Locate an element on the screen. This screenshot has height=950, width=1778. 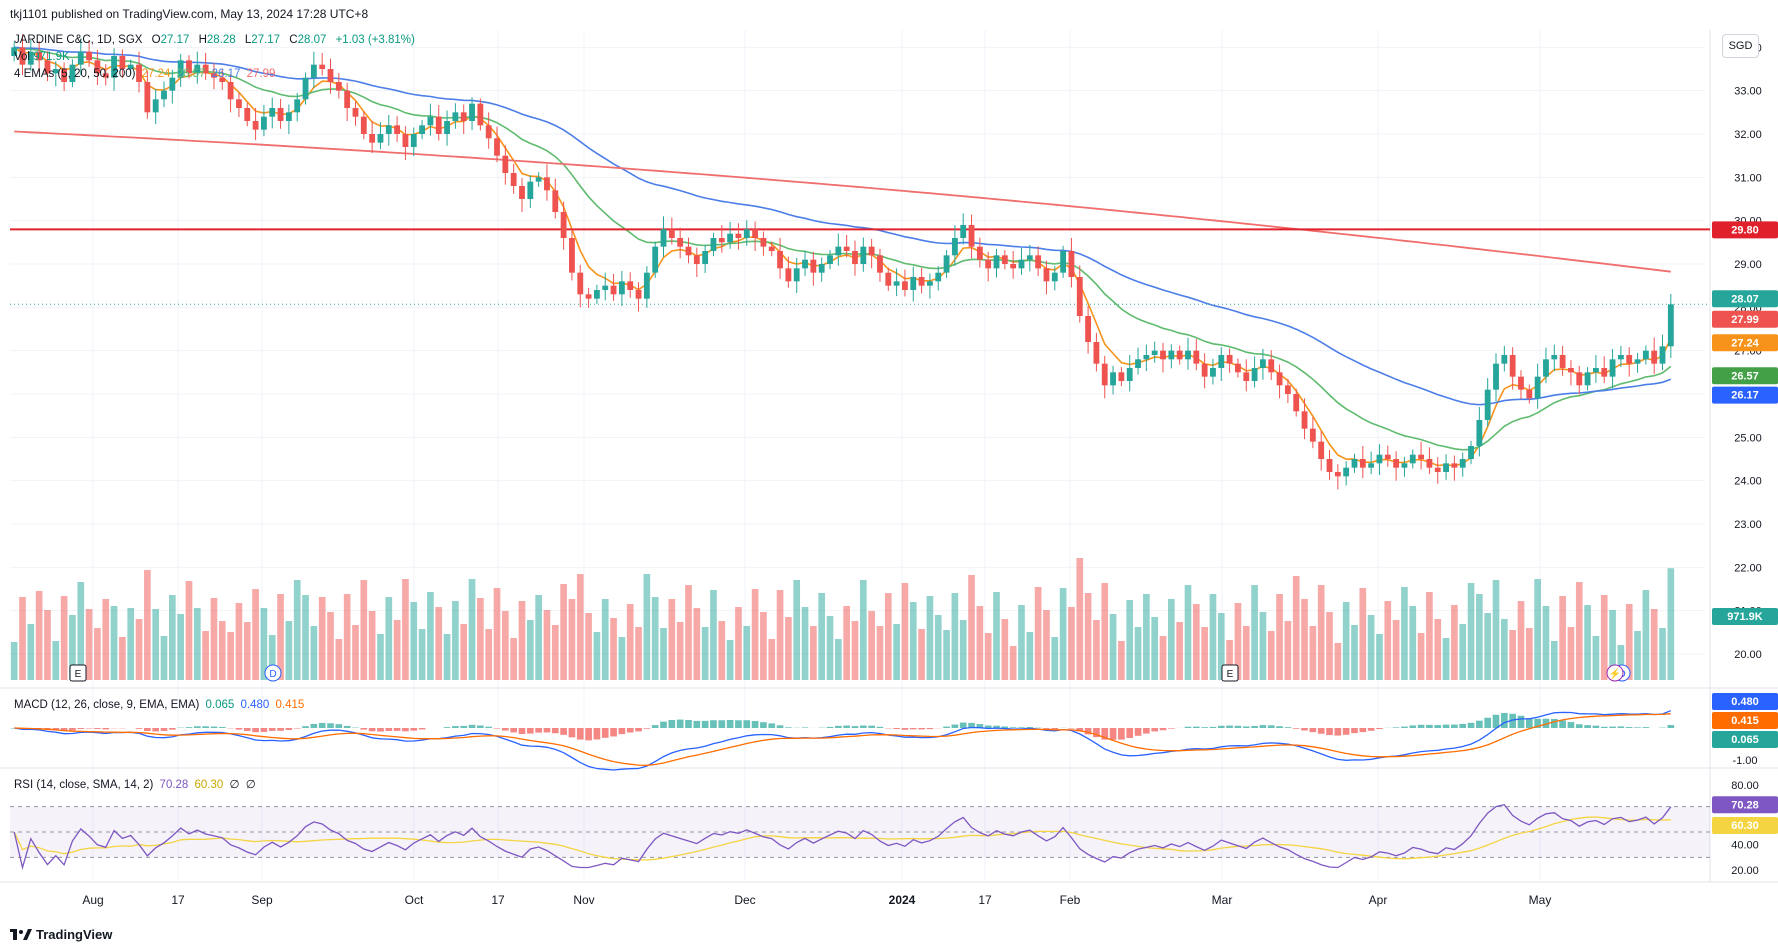
histogram-axis-label-box is located at coordinates (1745, 739).